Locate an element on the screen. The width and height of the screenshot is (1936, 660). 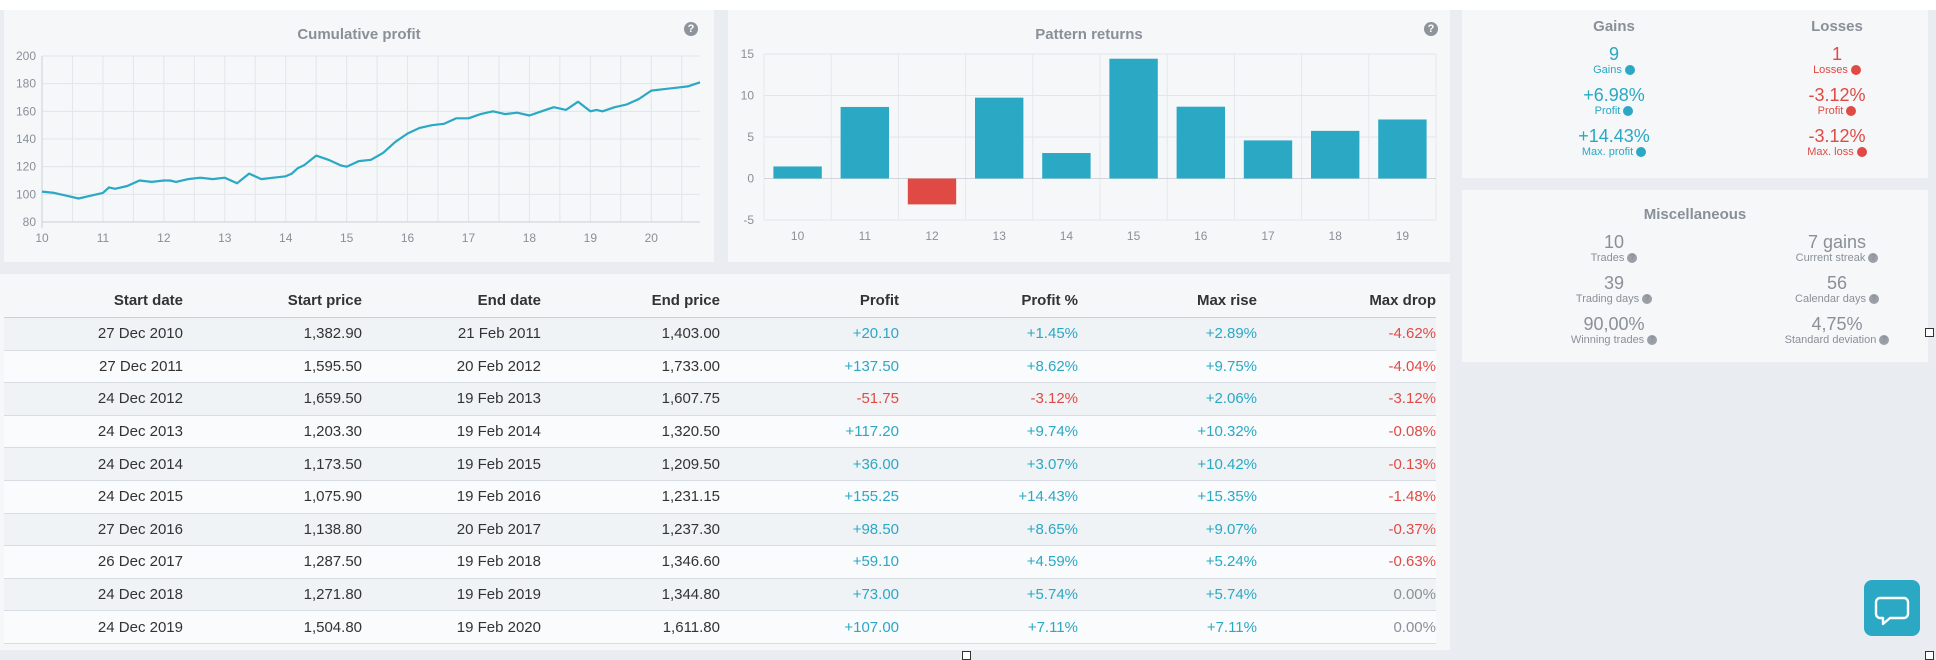
y-tick-label: 200 is located at coordinates (26, 56).